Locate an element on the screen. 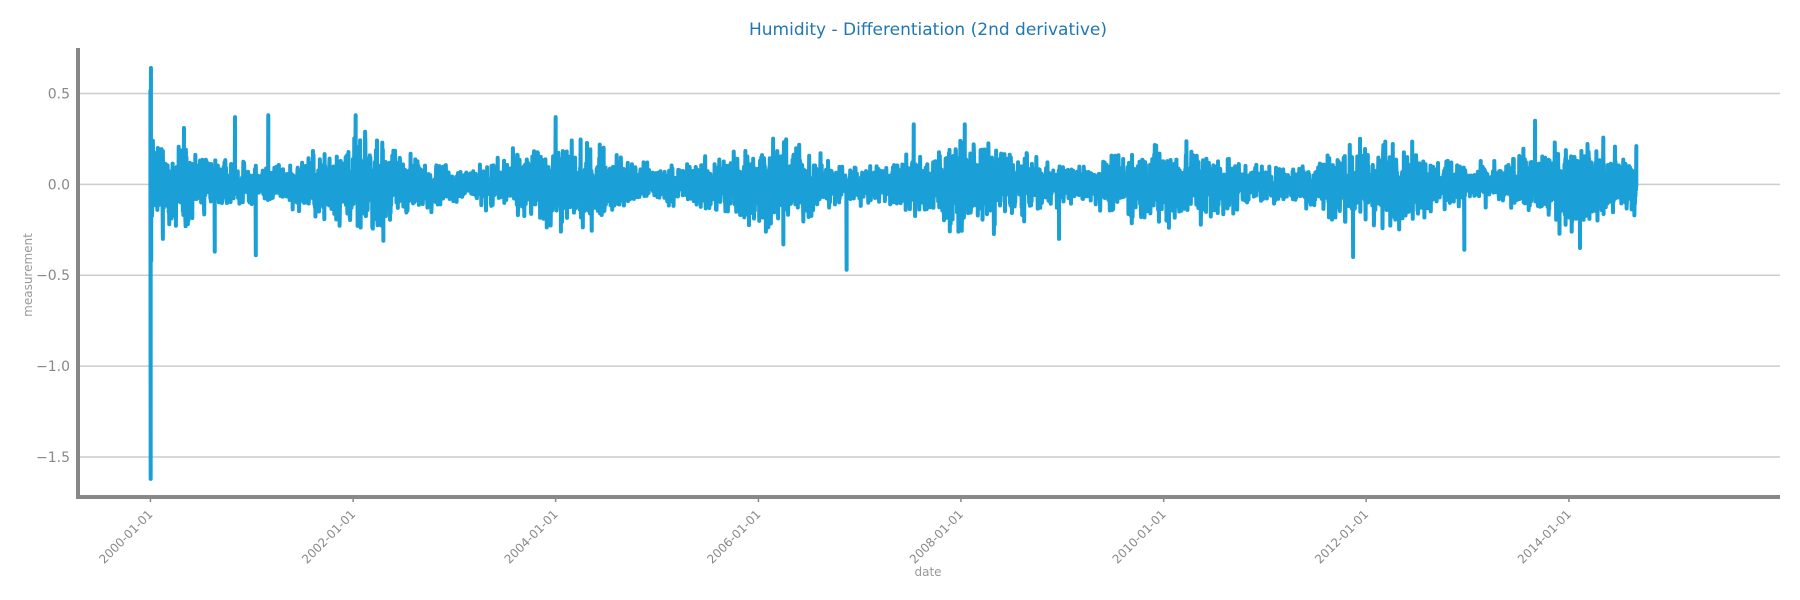 Image resolution: width=1800 pixels, height=600 pixels. x-tick-label: 2012-01-01 is located at coordinates (1341, 536).